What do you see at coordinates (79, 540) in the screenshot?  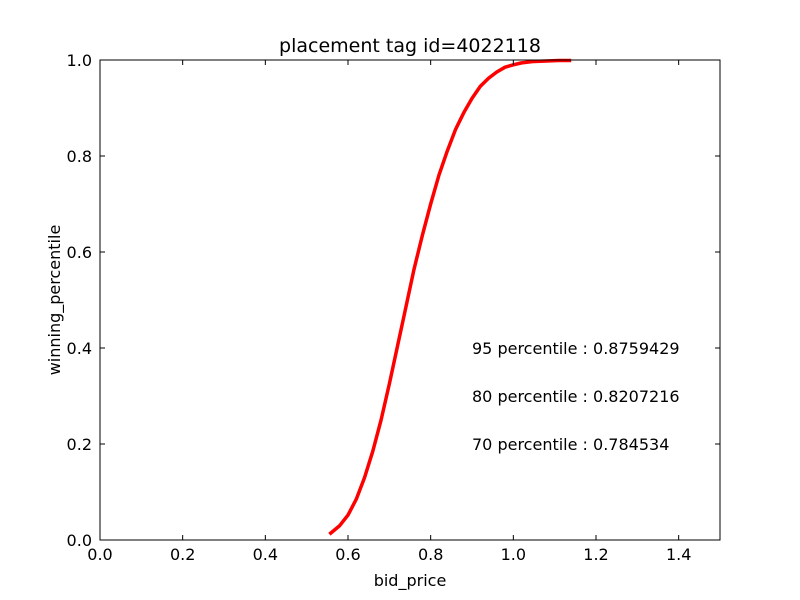 I see `y-tick-label: 0.0` at bounding box center [79, 540].